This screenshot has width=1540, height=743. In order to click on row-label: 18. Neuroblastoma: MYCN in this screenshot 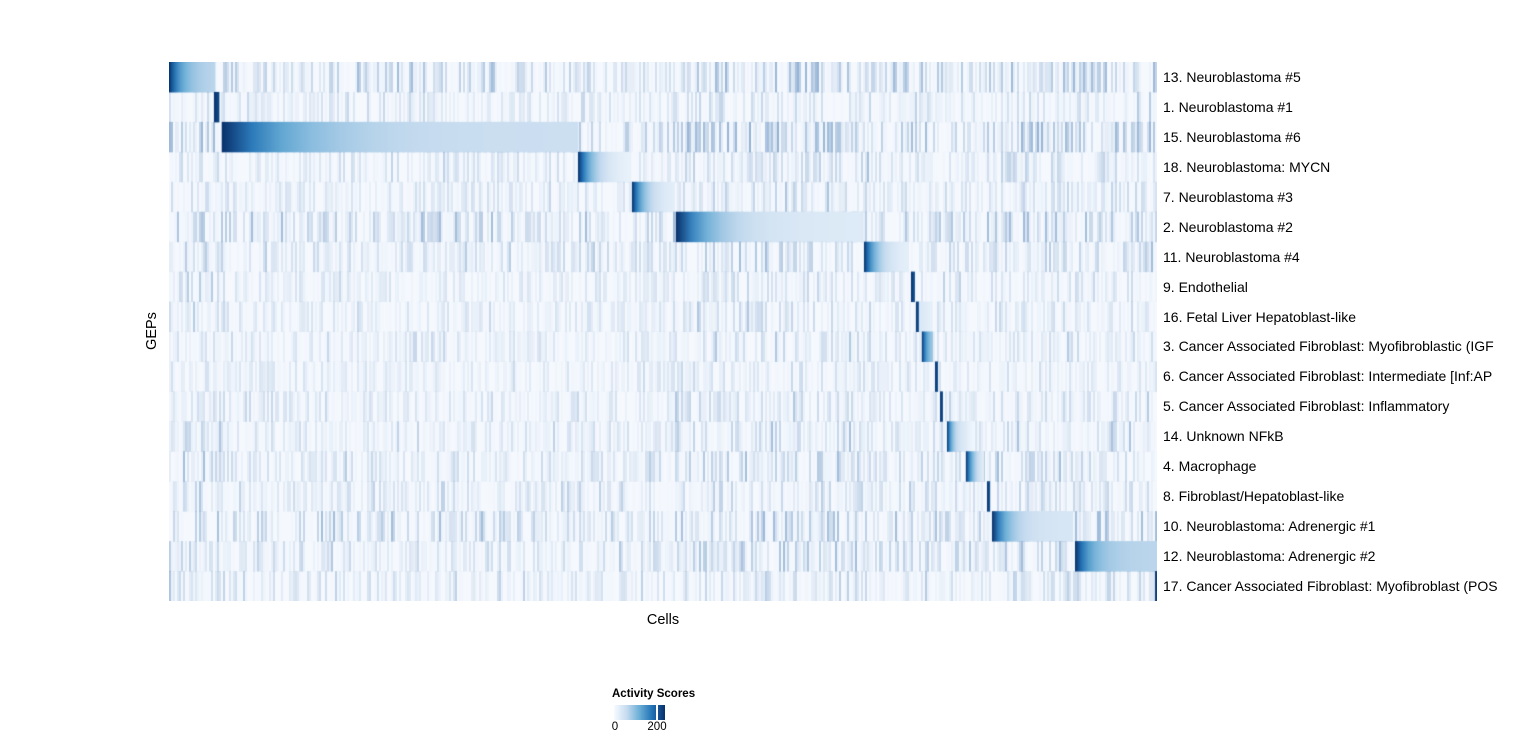, I will do `click(1247, 166)`.